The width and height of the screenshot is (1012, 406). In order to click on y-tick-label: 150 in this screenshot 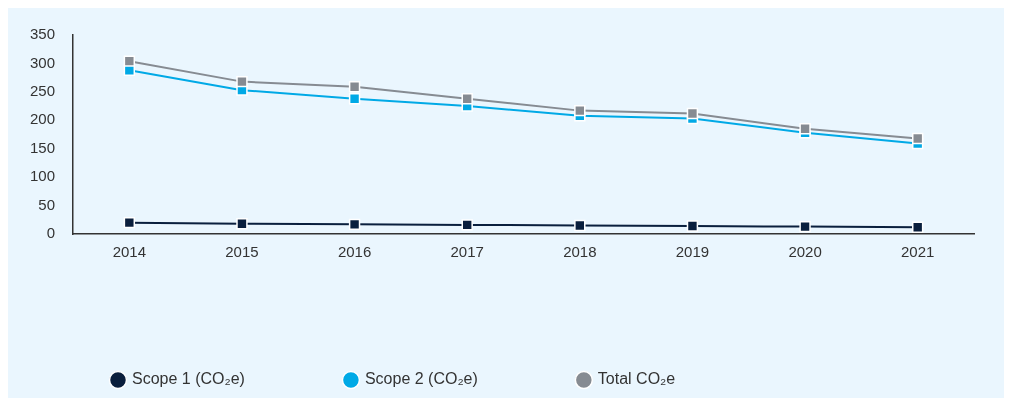, I will do `click(43, 147)`.